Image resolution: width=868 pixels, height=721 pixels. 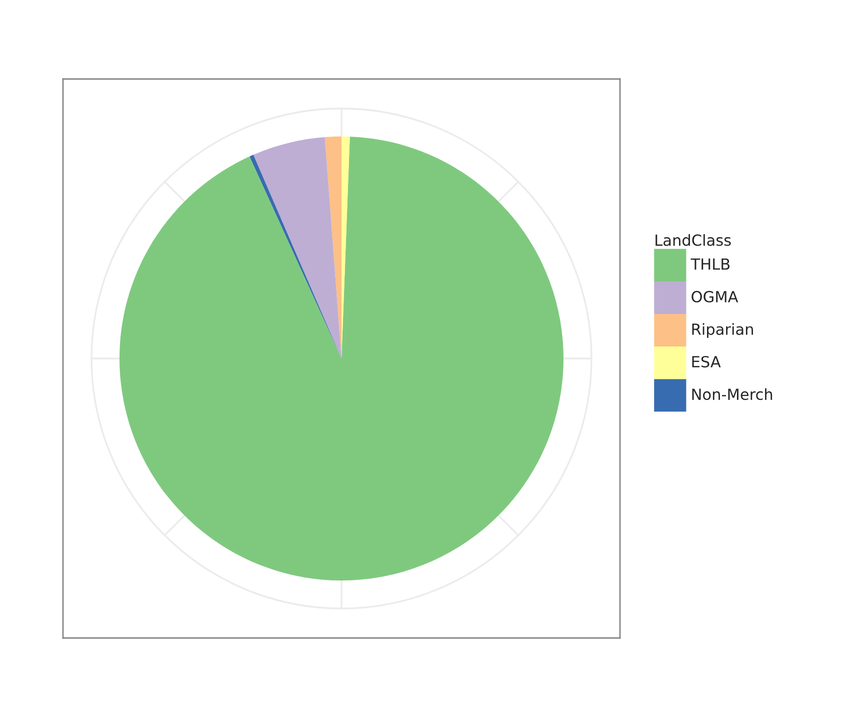 What do you see at coordinates (693, 240) in the screenshot?
I see `legend-title: LandClass` at bounding box center [693, 240].